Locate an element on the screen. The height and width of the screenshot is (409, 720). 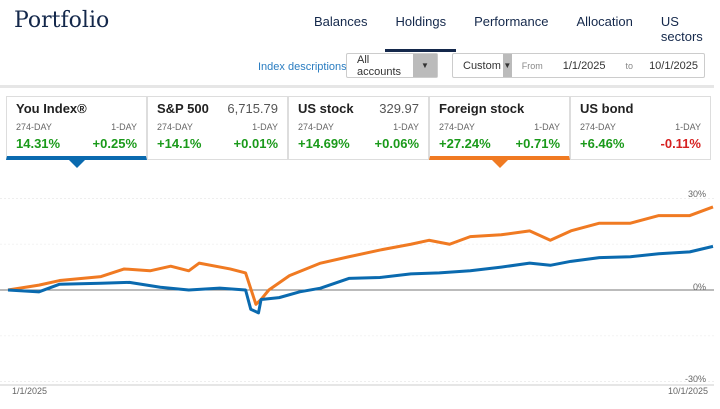
nav-allocation: Allocation is located at coordinates (604, 21).